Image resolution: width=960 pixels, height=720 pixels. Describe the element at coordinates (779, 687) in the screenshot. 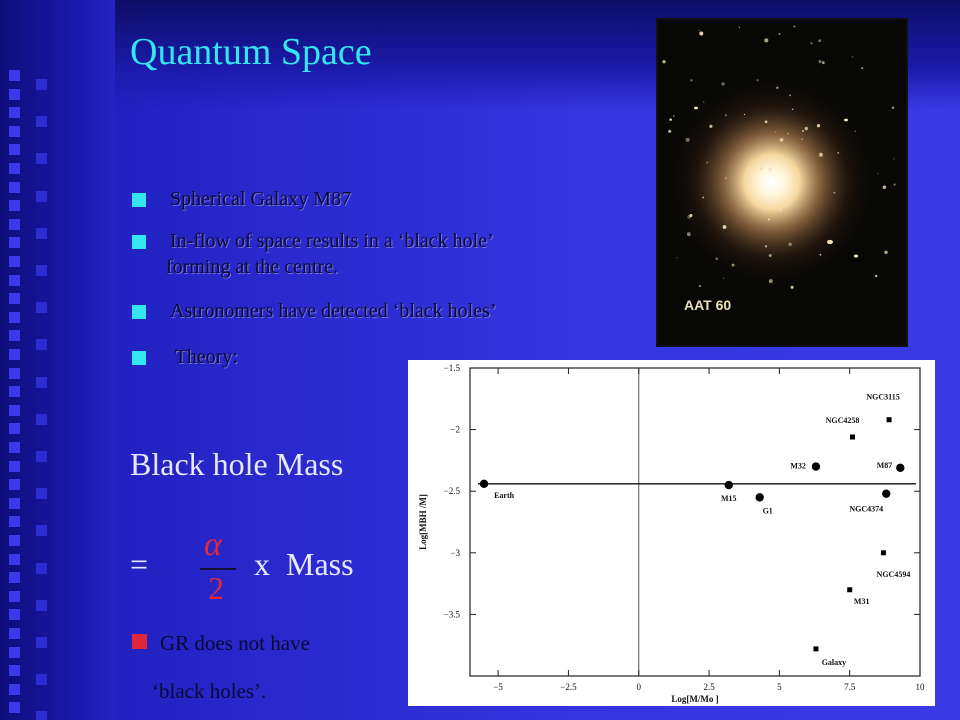

I see `x-tick-label: 5` at that location.